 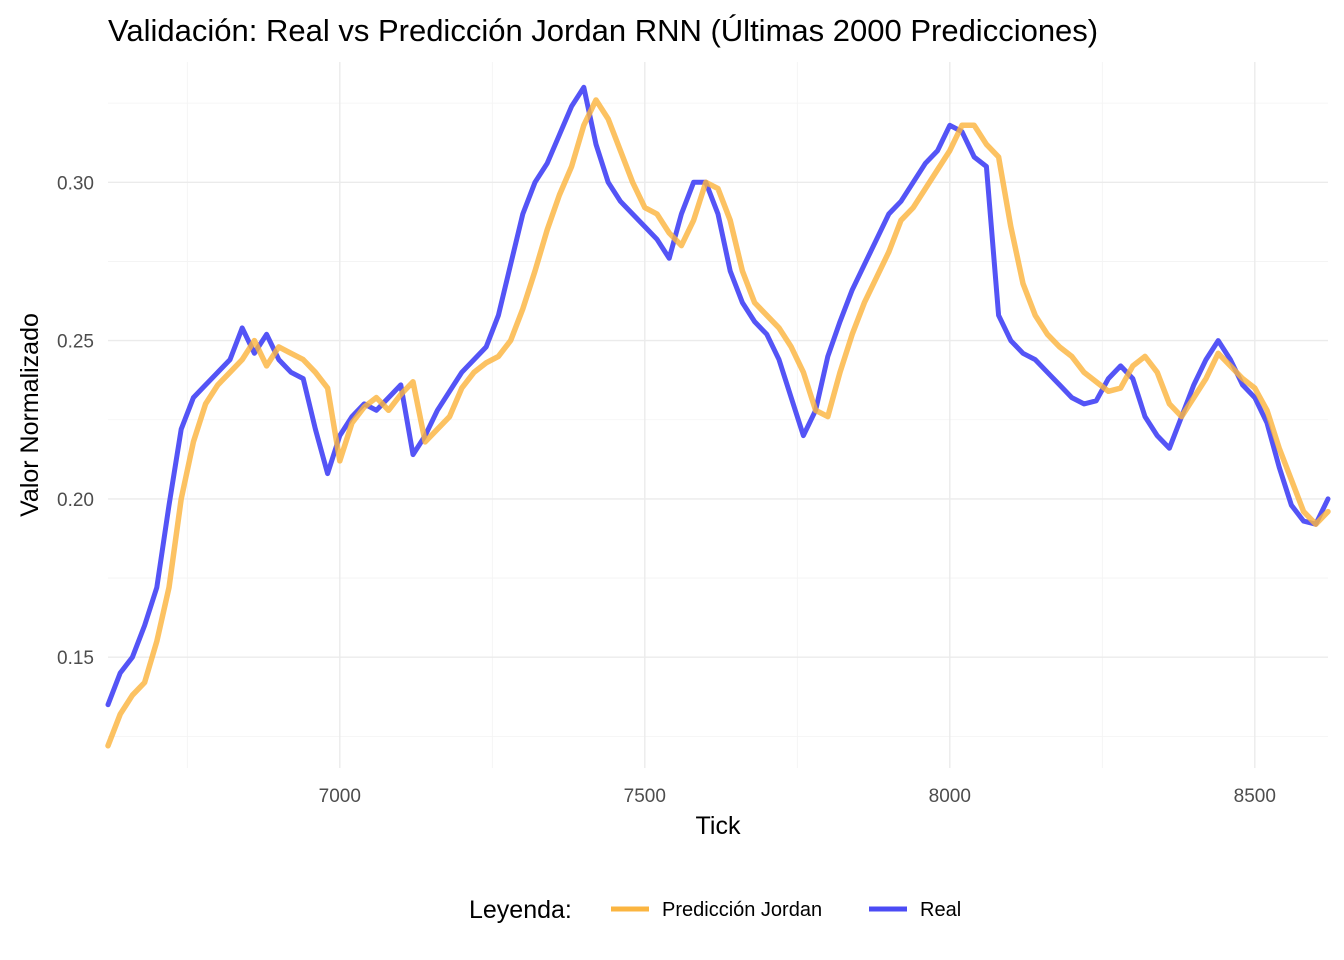 I want to click on legend: Leyenda: Predicción Jordan Real, so click(x=715, y=910).